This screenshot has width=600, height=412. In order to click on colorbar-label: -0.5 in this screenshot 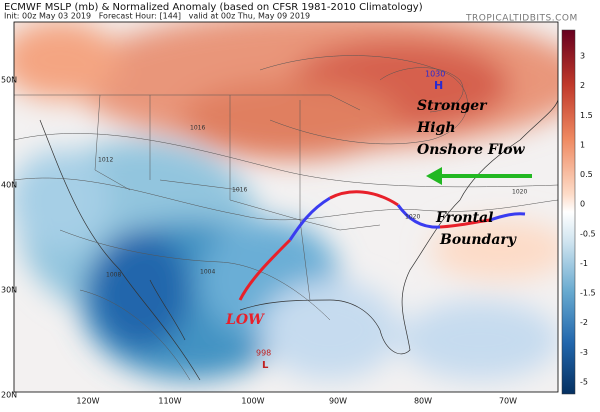, I will do `click(588, 233)`.